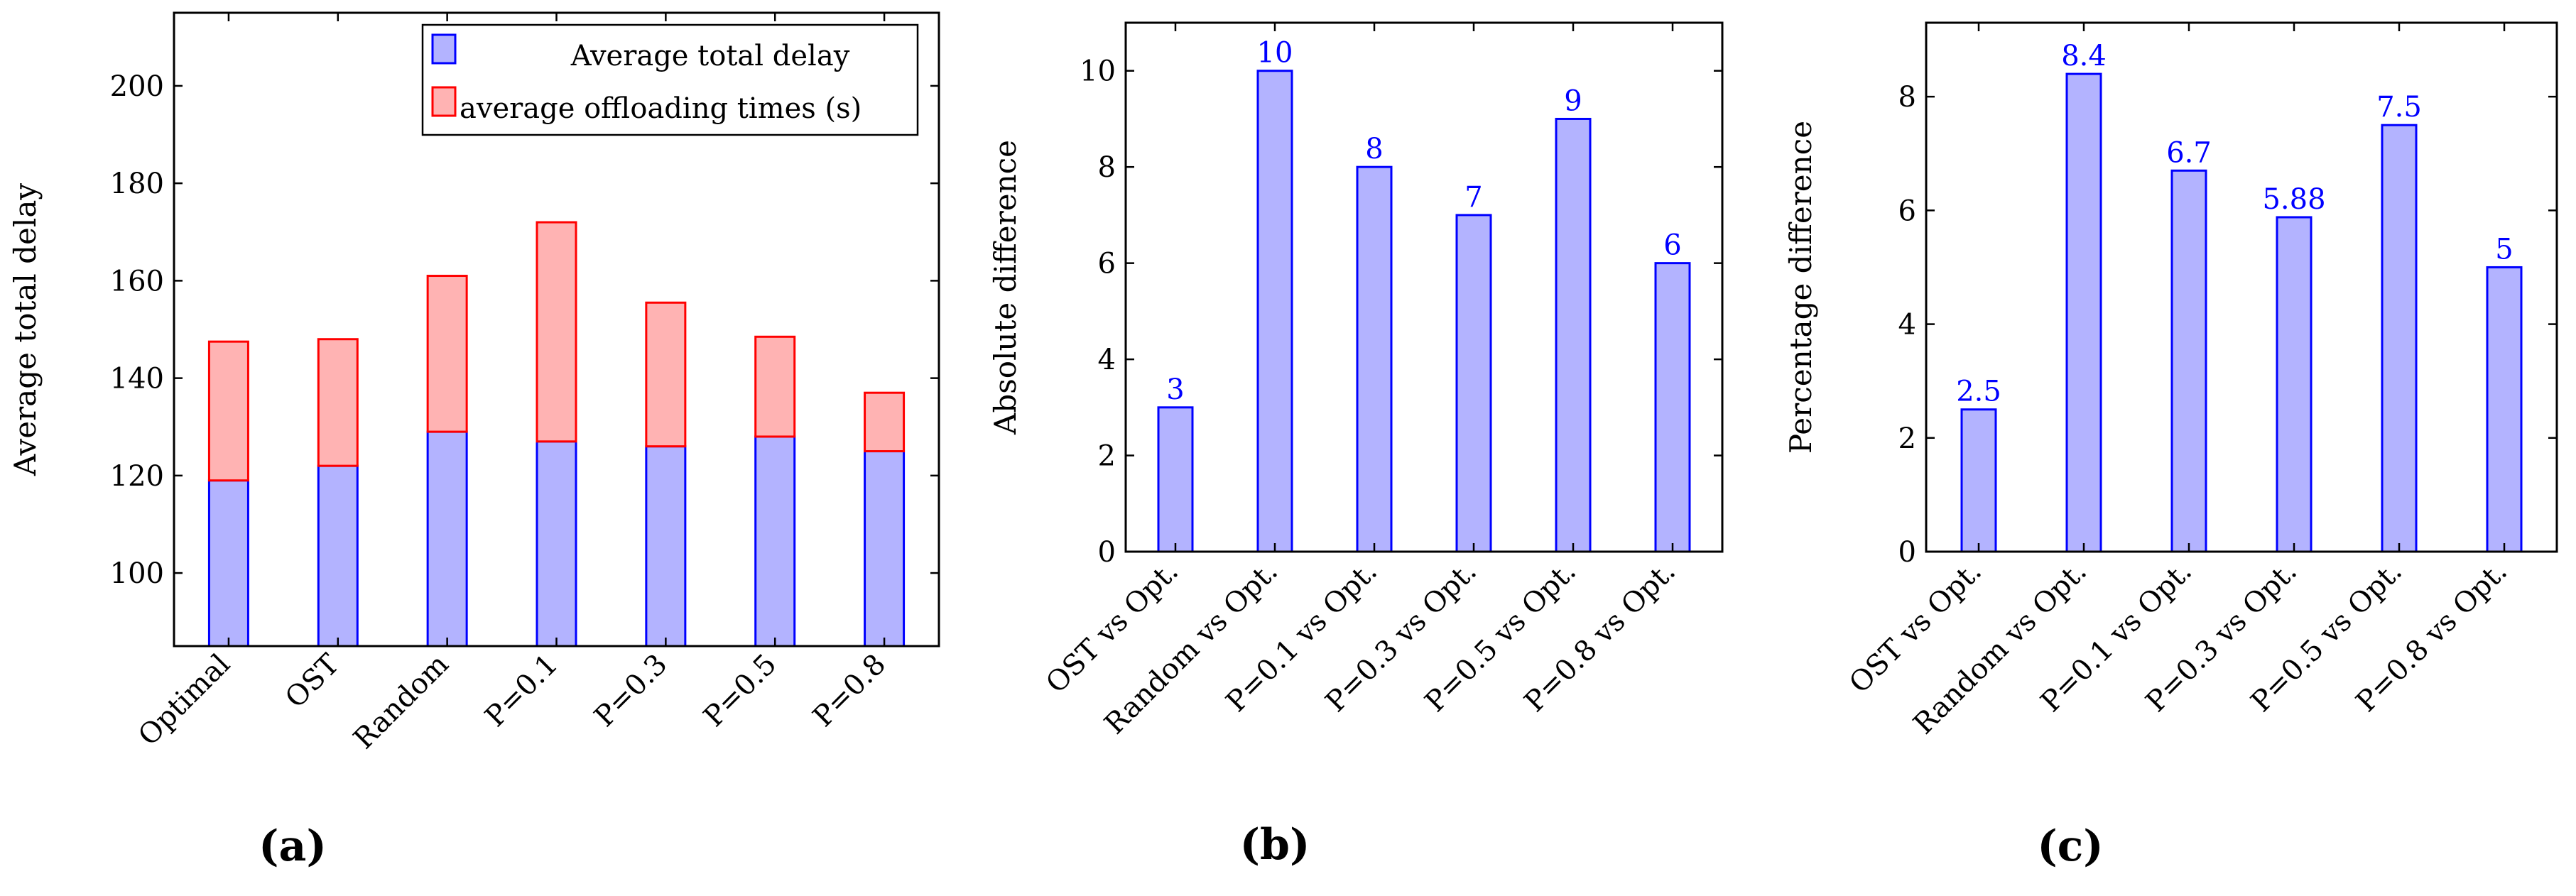  Describe the element at coordinates (137, 86) in the screenshot. I see `y-tick-label-5: 200` at that location.